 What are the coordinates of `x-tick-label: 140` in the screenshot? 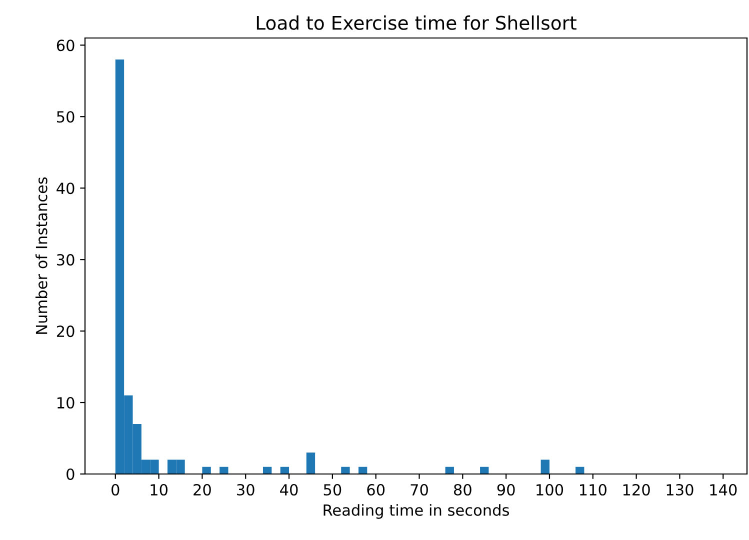 It's located at (723, 490).